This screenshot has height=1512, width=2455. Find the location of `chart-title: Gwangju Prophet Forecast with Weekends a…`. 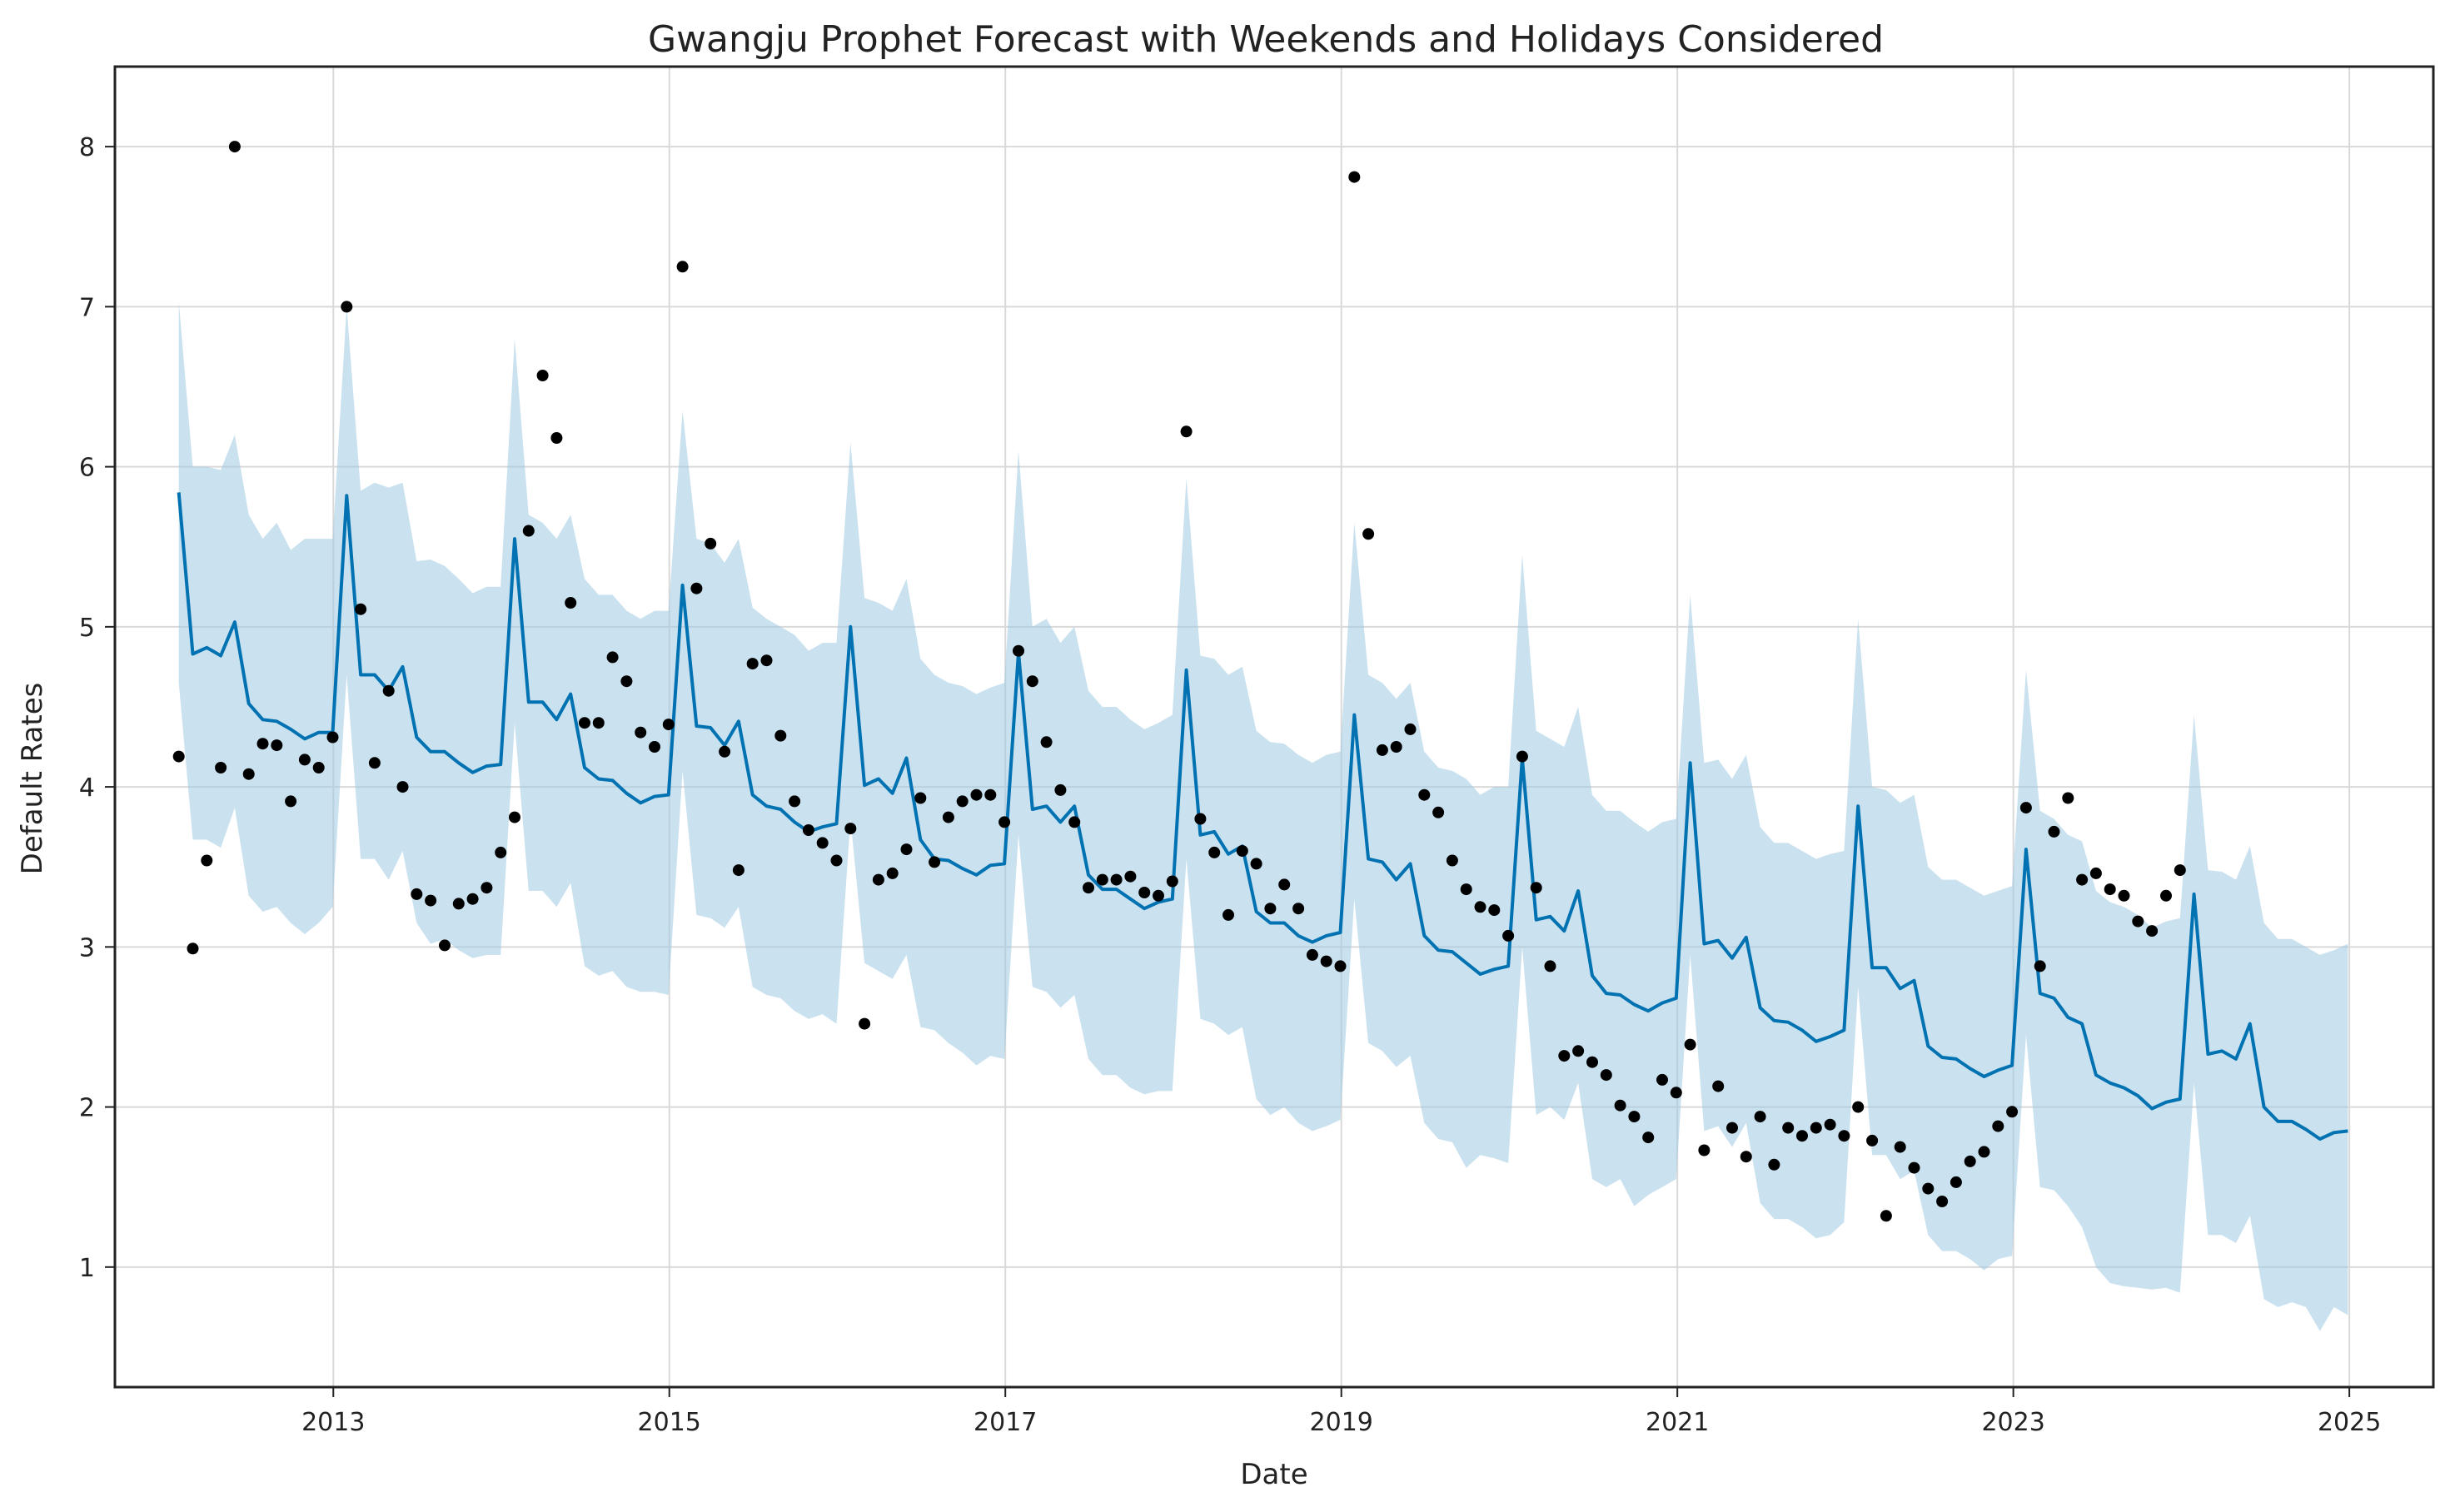

chart-title: Gwangju Prophet Forecast with Weekends a… is located at coordinates (1266, 39).